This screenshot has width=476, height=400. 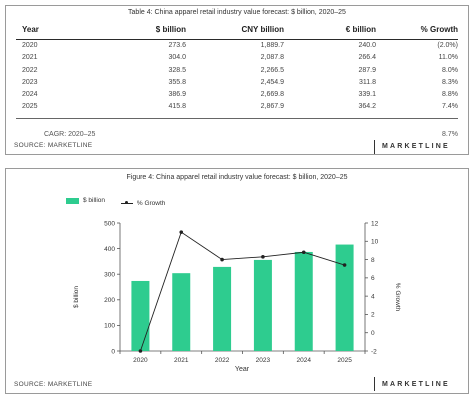 What do you see at coordinates (303, 301) in the screenshot?
I see `bar-2024` at bounding box center [303, 301].